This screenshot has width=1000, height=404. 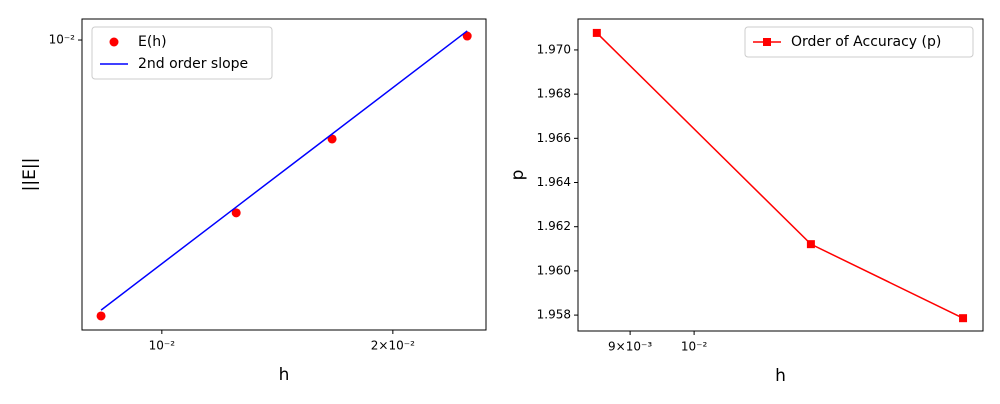 I want to click on y-tick-label: 1.962, so click(x=554, y=226).